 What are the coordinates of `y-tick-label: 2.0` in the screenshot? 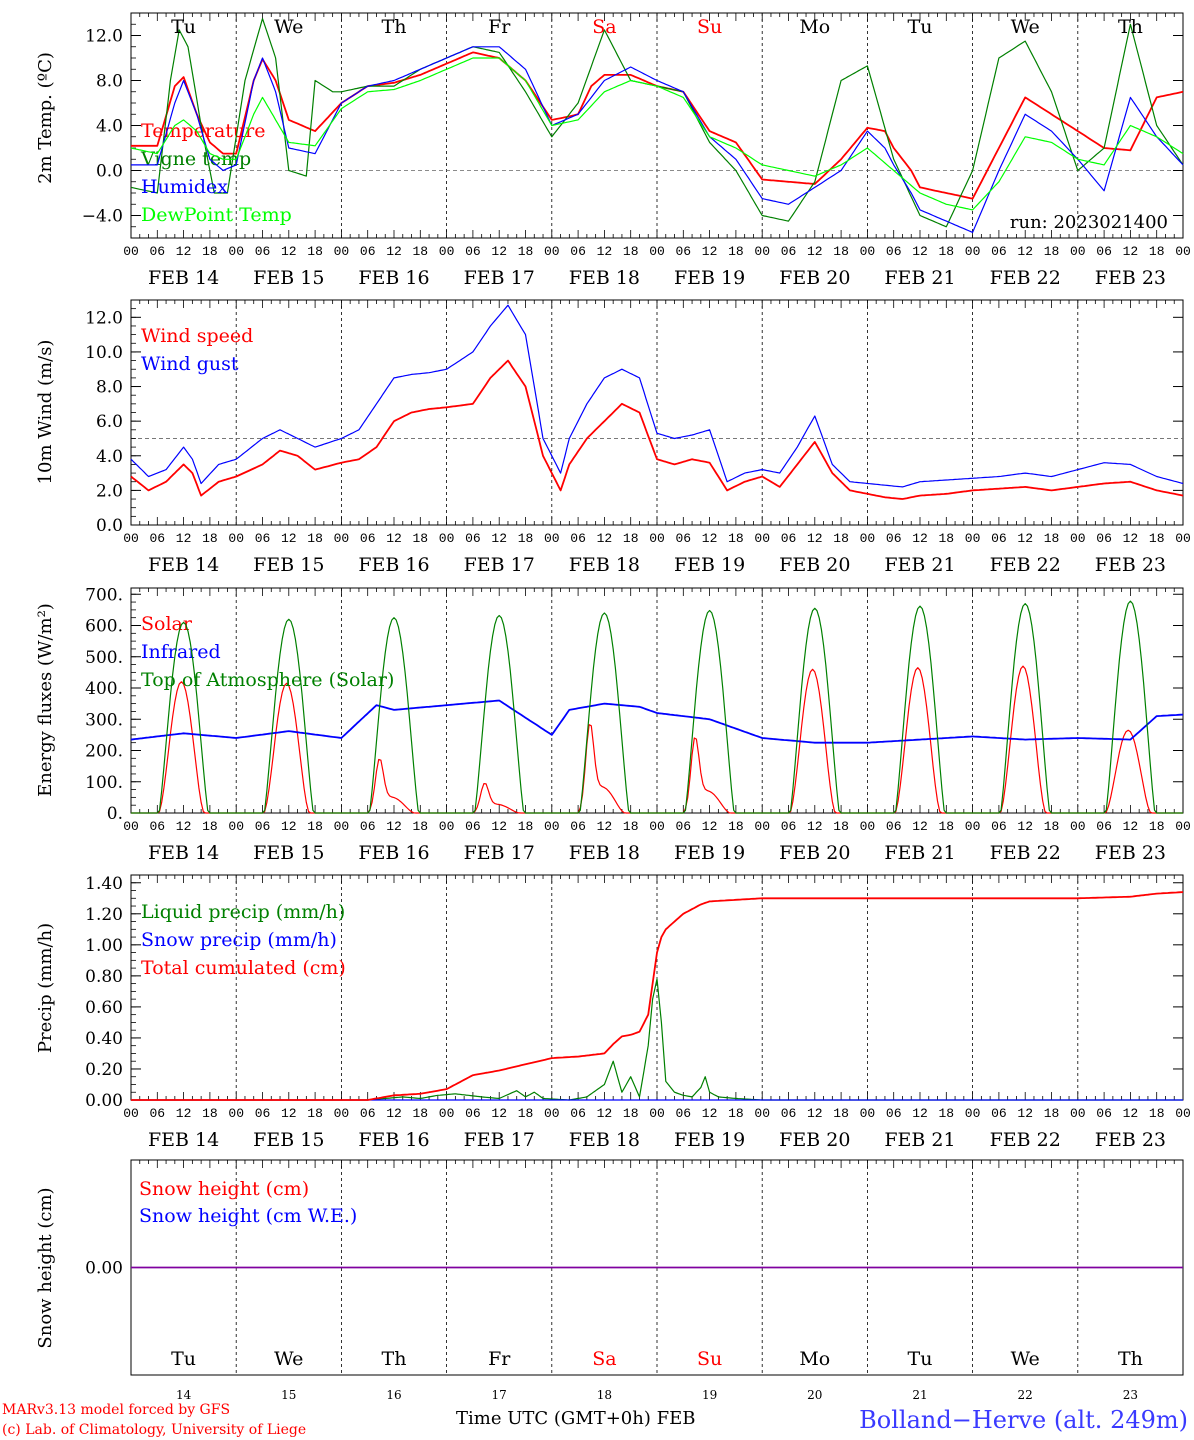 It's located at (109, 491).